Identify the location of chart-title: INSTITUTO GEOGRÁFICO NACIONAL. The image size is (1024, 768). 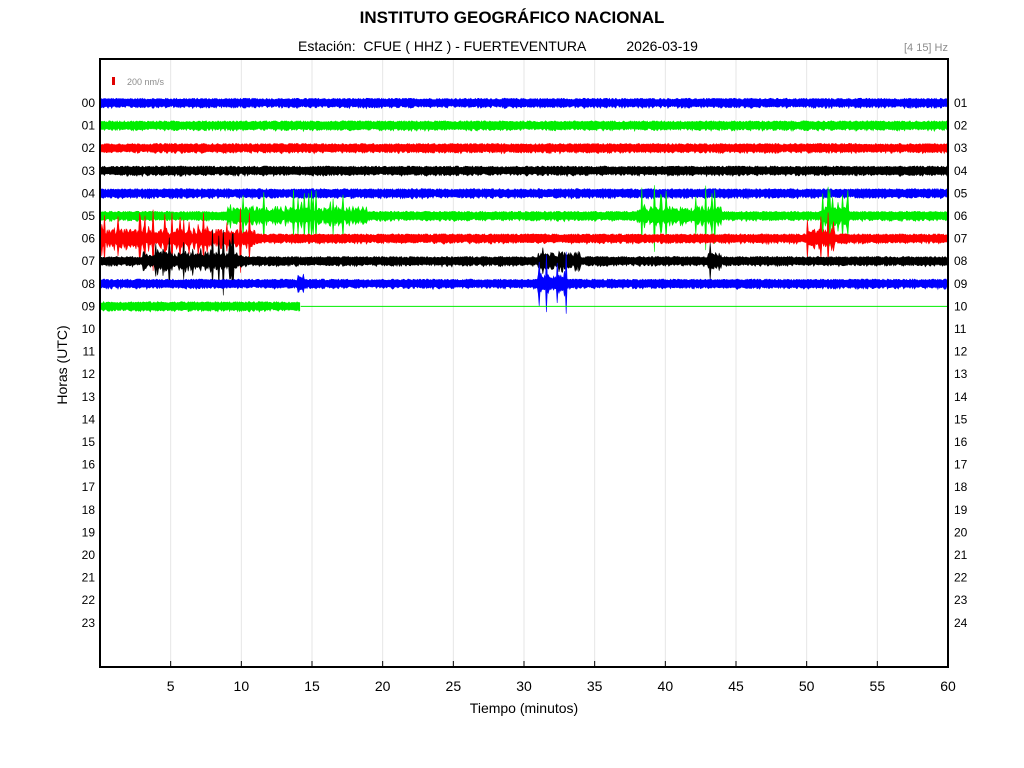
(512, 17).